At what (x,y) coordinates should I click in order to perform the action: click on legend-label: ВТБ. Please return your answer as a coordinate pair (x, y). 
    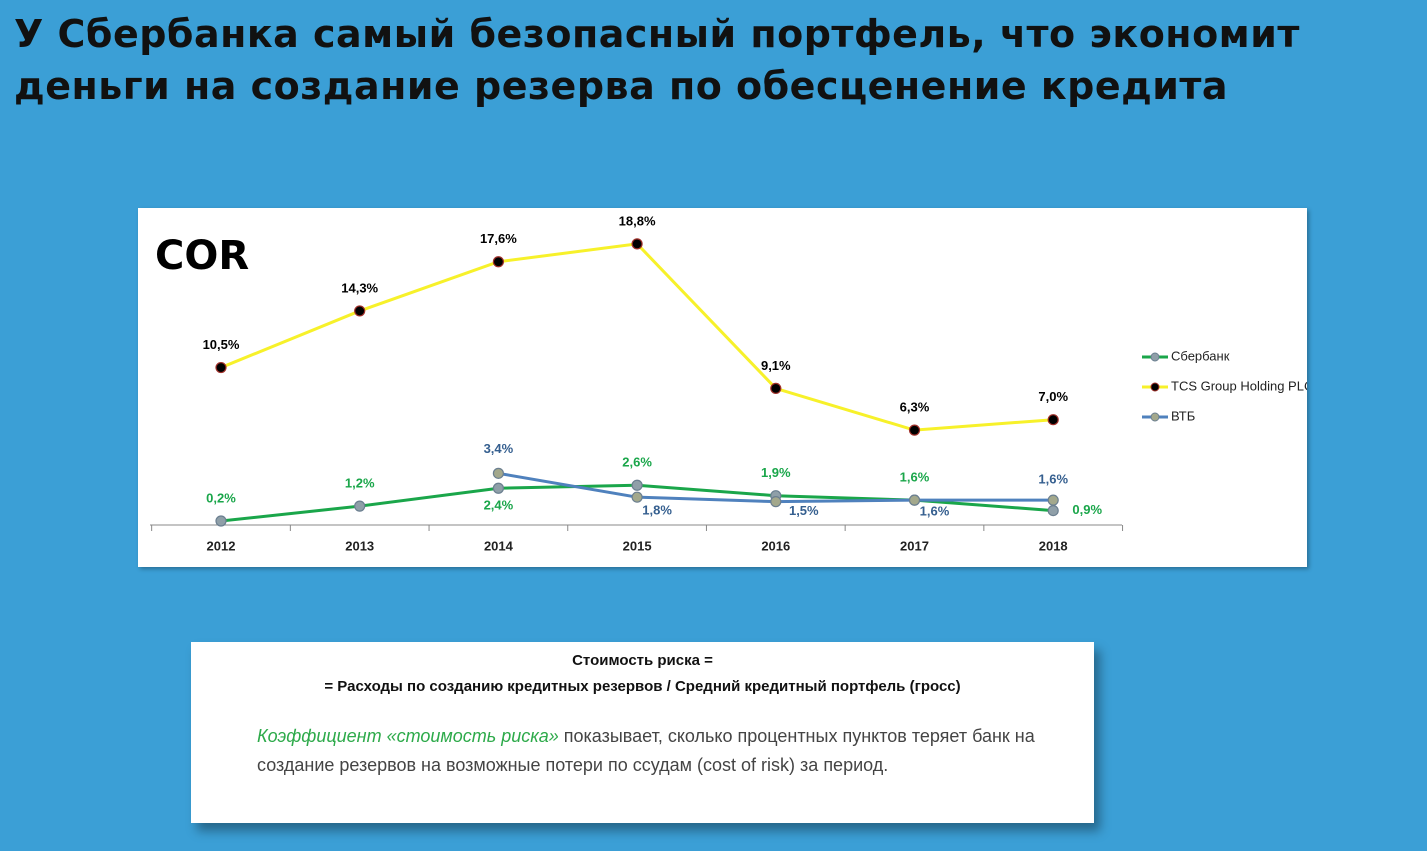
    Looking at the image, I should click on (1183, 415).